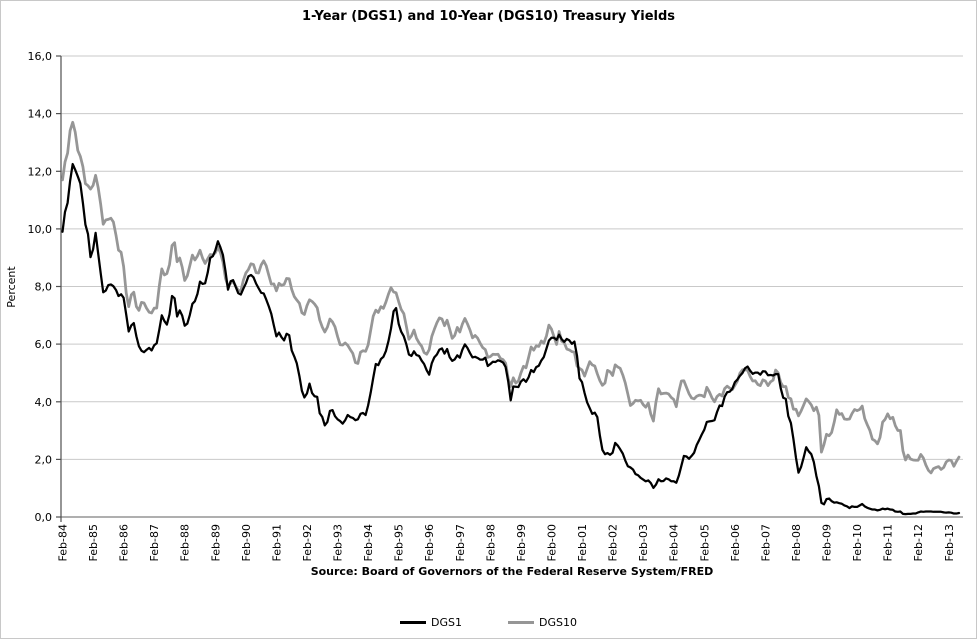 This screenshot has width=977, height=639. Describe the element at coordinates (63, 542) in the screenshot. I see `x-tick-label: Feb-84` at that location.